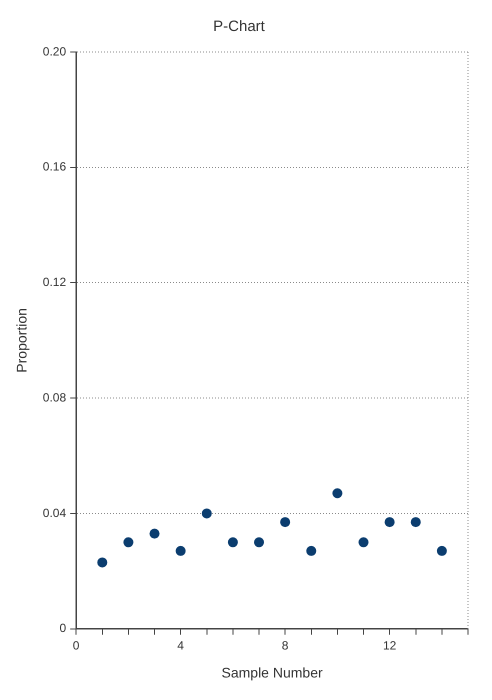 Image resolution: width=492 pixels, height=700 pixels. I want to click on x-tick-label: 12, so click(389, 645).